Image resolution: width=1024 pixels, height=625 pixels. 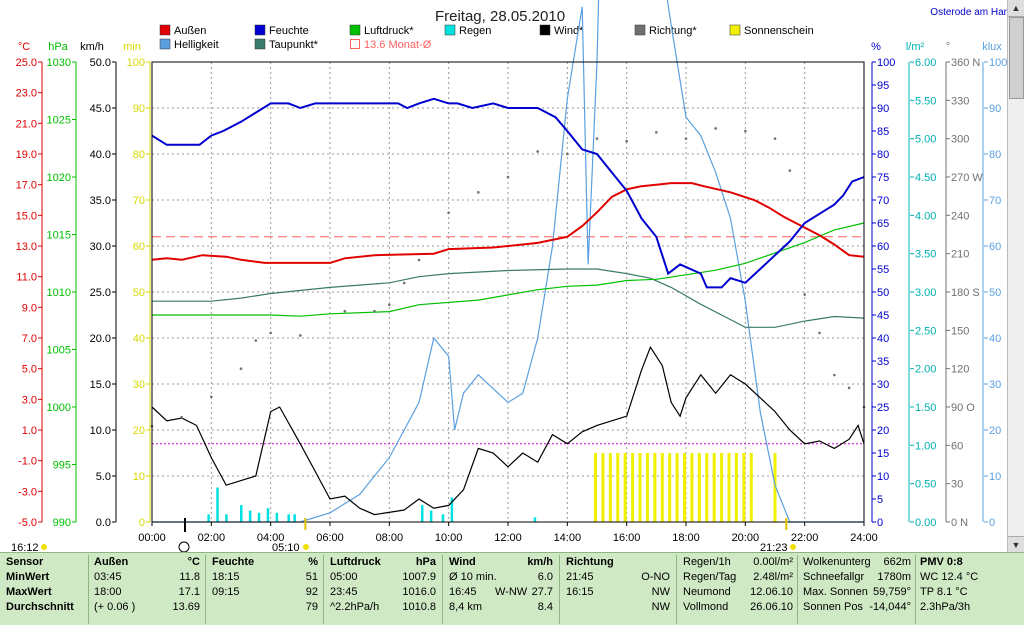 What do you see at coordinates (883, 385) in the screenshot?
I see `pct-axis-tick-label: 30` at bounding box center [883, 385].